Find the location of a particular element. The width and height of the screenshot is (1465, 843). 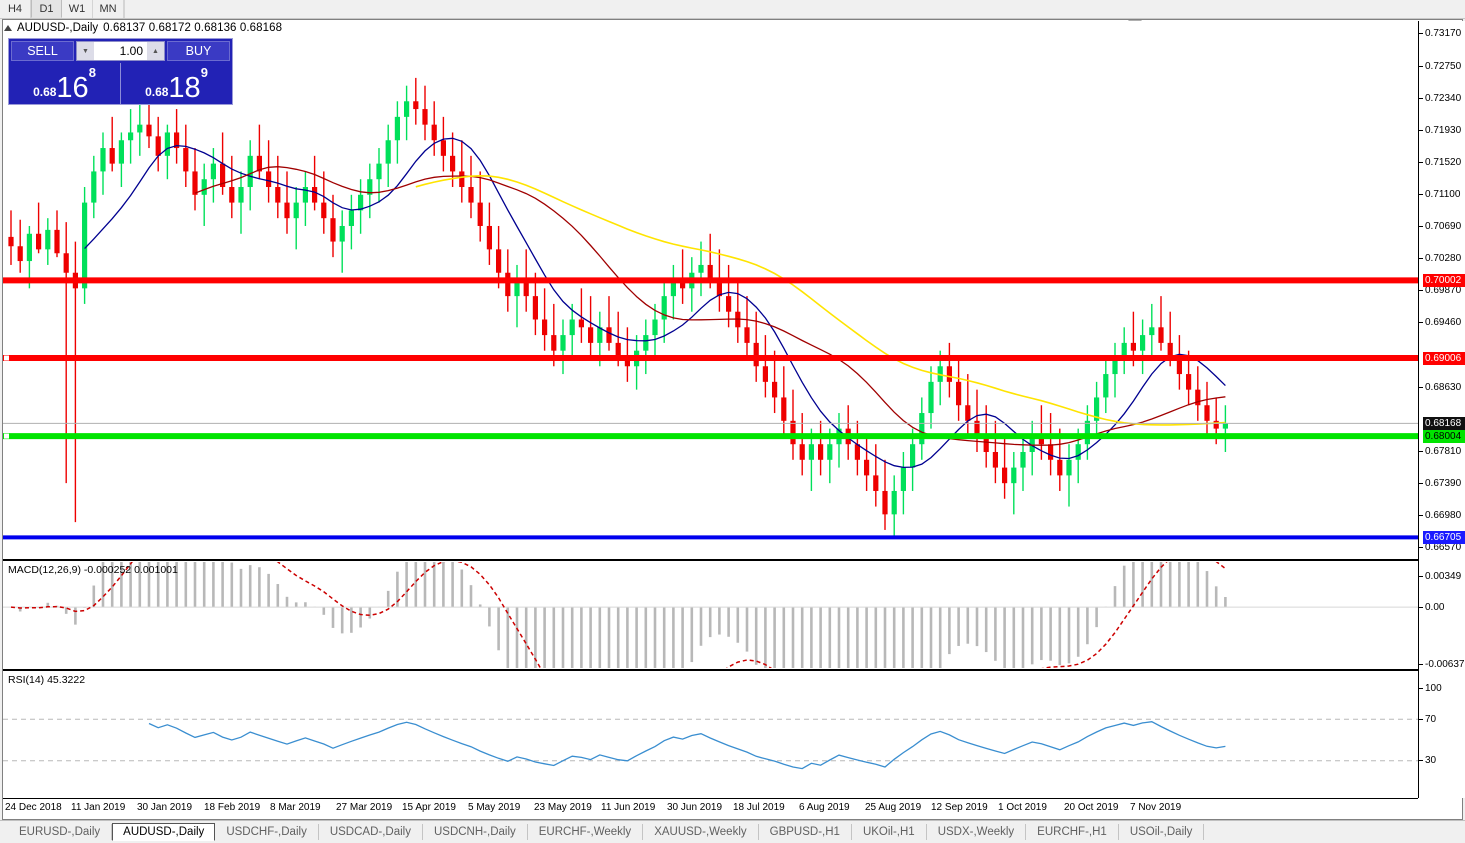

price-tick: 0.73170 is located at coordinates (1442, 33).